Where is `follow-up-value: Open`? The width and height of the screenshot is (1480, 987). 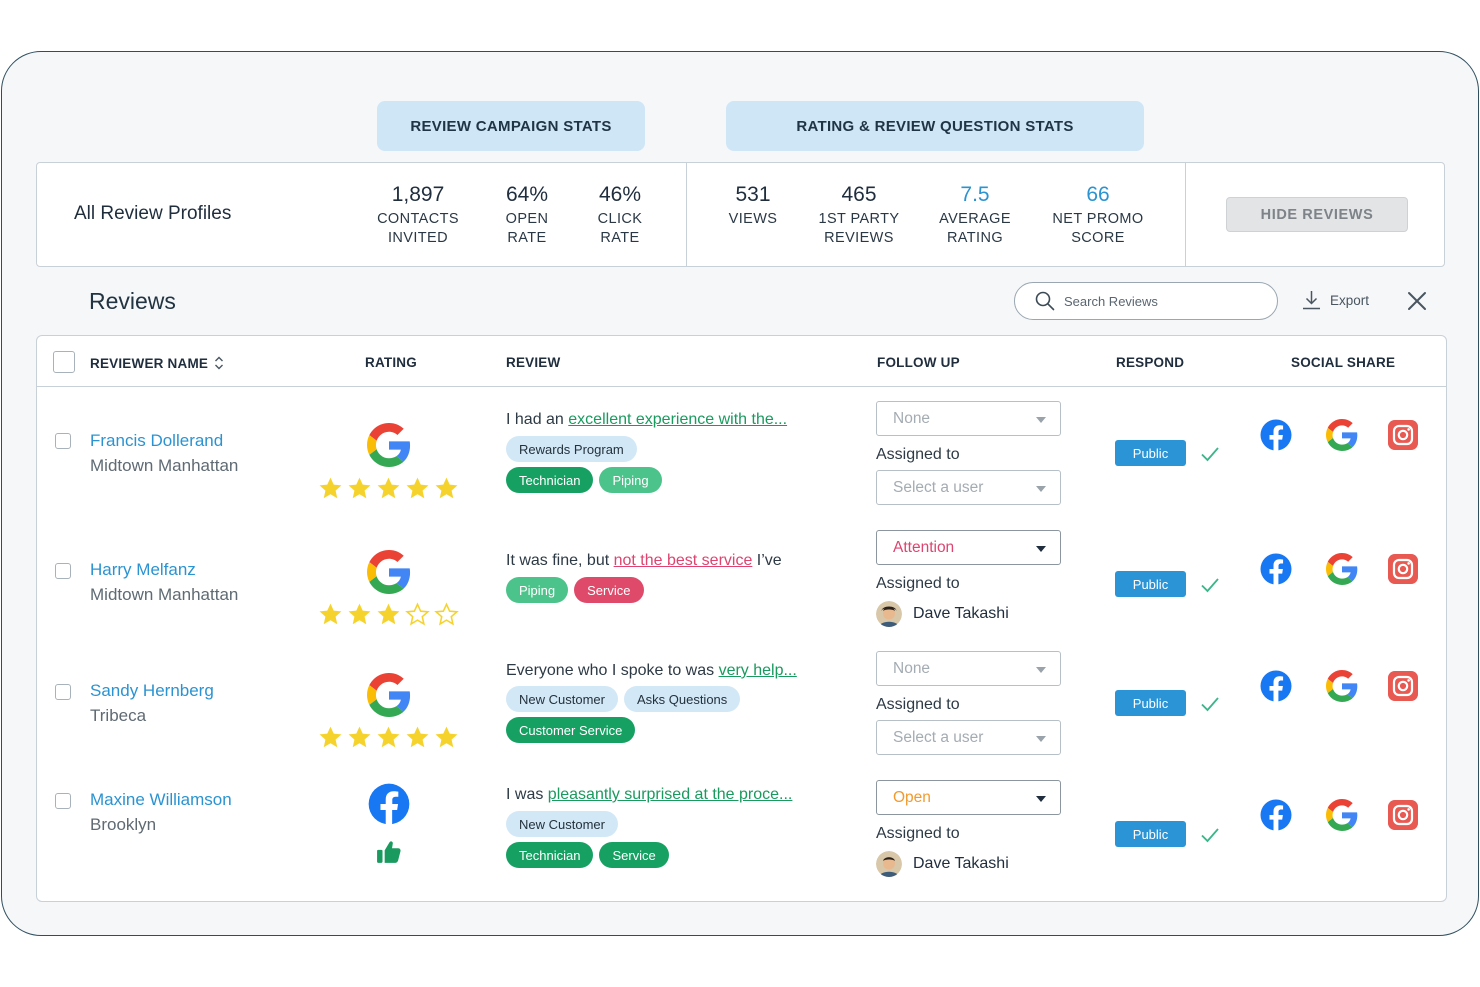 follow-up-value: Open is located at coordinates (912, 797).